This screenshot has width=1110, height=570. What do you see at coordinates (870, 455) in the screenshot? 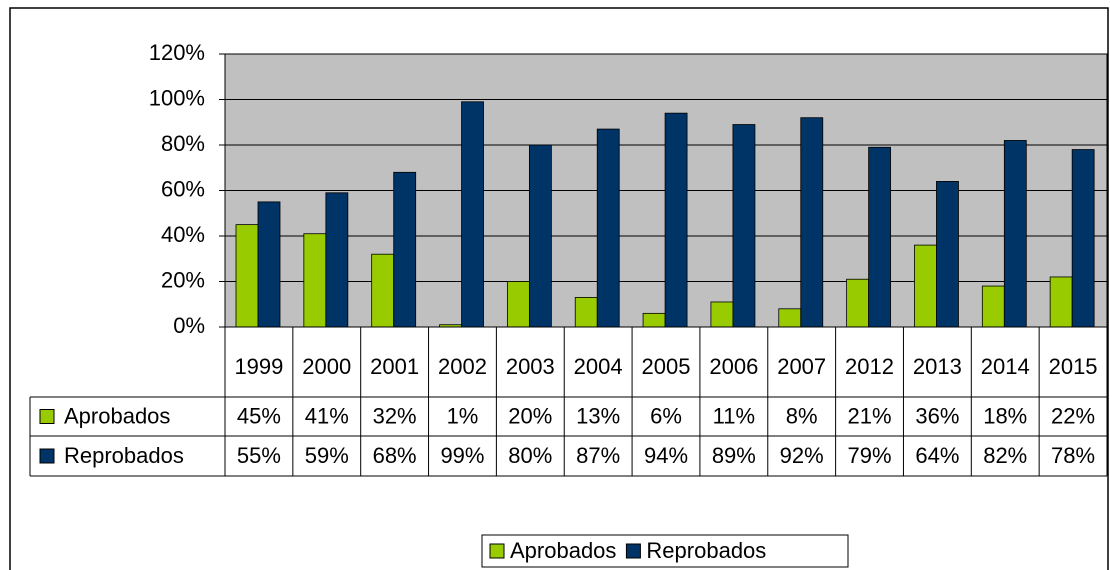
I see `table-value: 79%` at bounding box center [870, 455].